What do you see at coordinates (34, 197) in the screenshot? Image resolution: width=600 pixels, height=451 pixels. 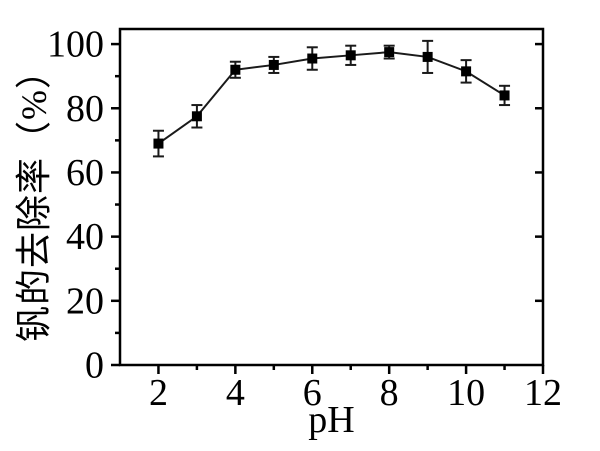 I see `y-axis-title: 钒的去除率（%）` at bounding box center [34, 197].